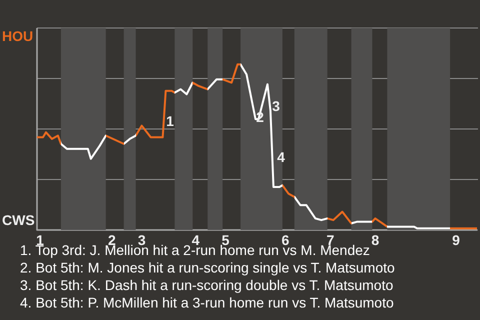 The width and height of the screenshot is (480, 320). What do you see at coordinates (196, 240) in the screenshot?
I see `x-tick-label: 4` at bounding box center [196, 240].